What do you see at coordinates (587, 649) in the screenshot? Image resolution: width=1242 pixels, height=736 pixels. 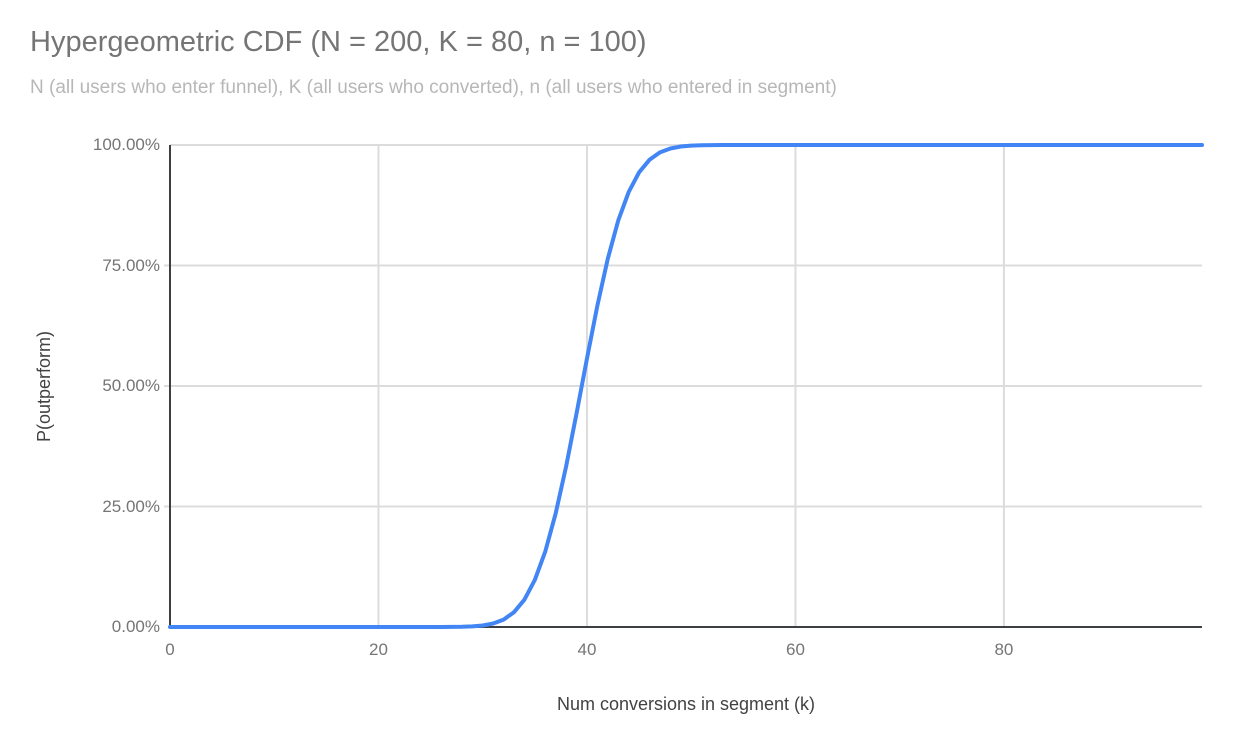 I see `x-tick-label-40: 40` at bounding box center [587, 649].